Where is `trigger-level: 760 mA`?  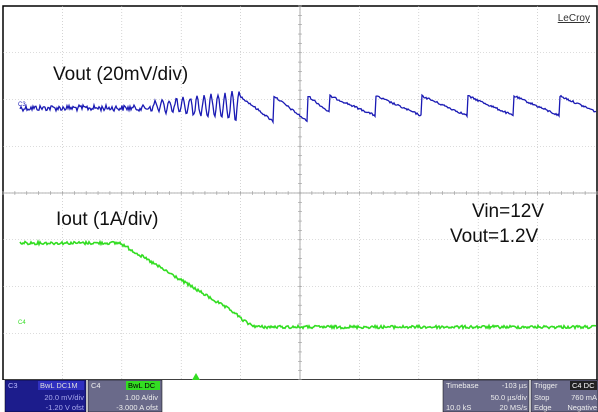 trigger-level: 760 mA is located at coordinates (584, 397).